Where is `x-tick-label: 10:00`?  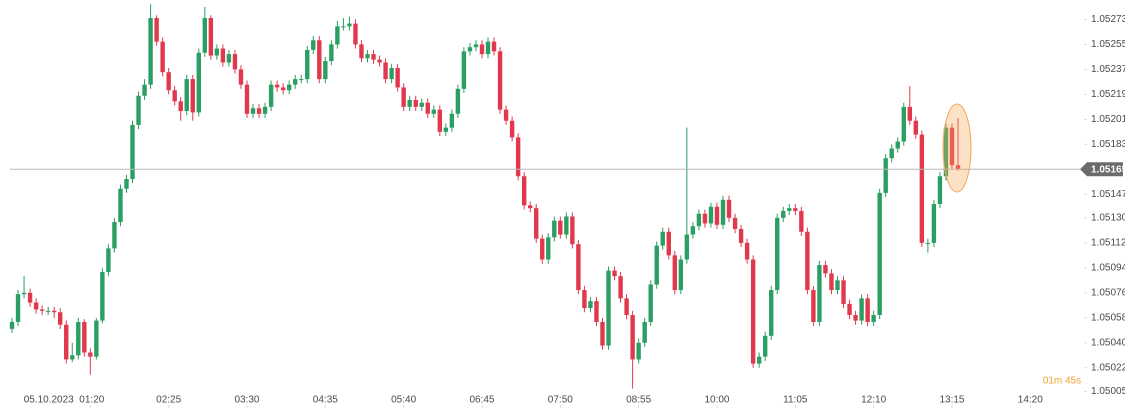 x-tick-label: 10:00 is located at coordinates (716, 400).